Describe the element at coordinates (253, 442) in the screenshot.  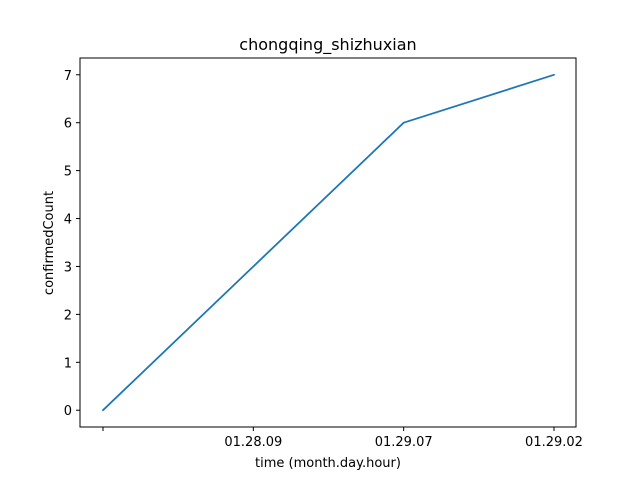
I see `x-tick-label: 01.28.09` at that location.